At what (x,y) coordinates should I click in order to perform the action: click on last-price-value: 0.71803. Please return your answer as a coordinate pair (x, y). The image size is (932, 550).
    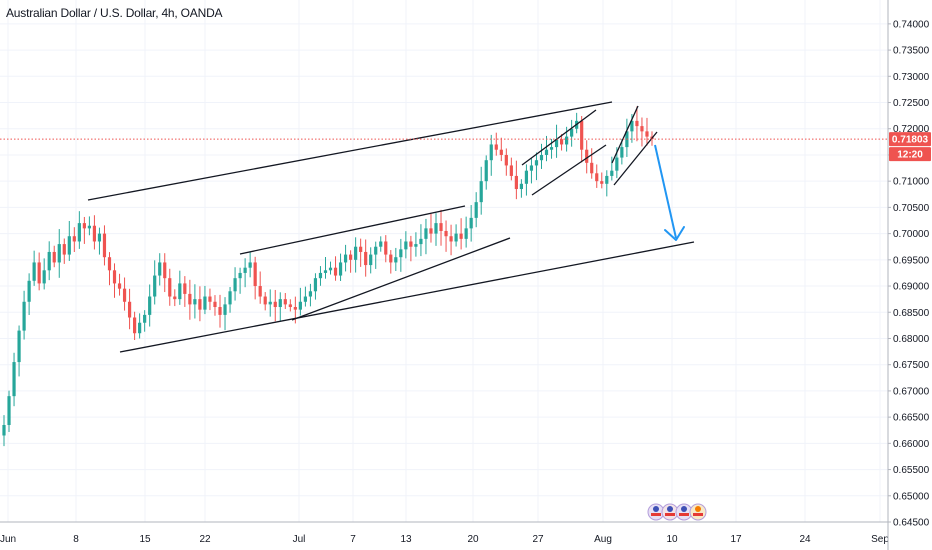
    Looking at the image, I should click on (910, 140).